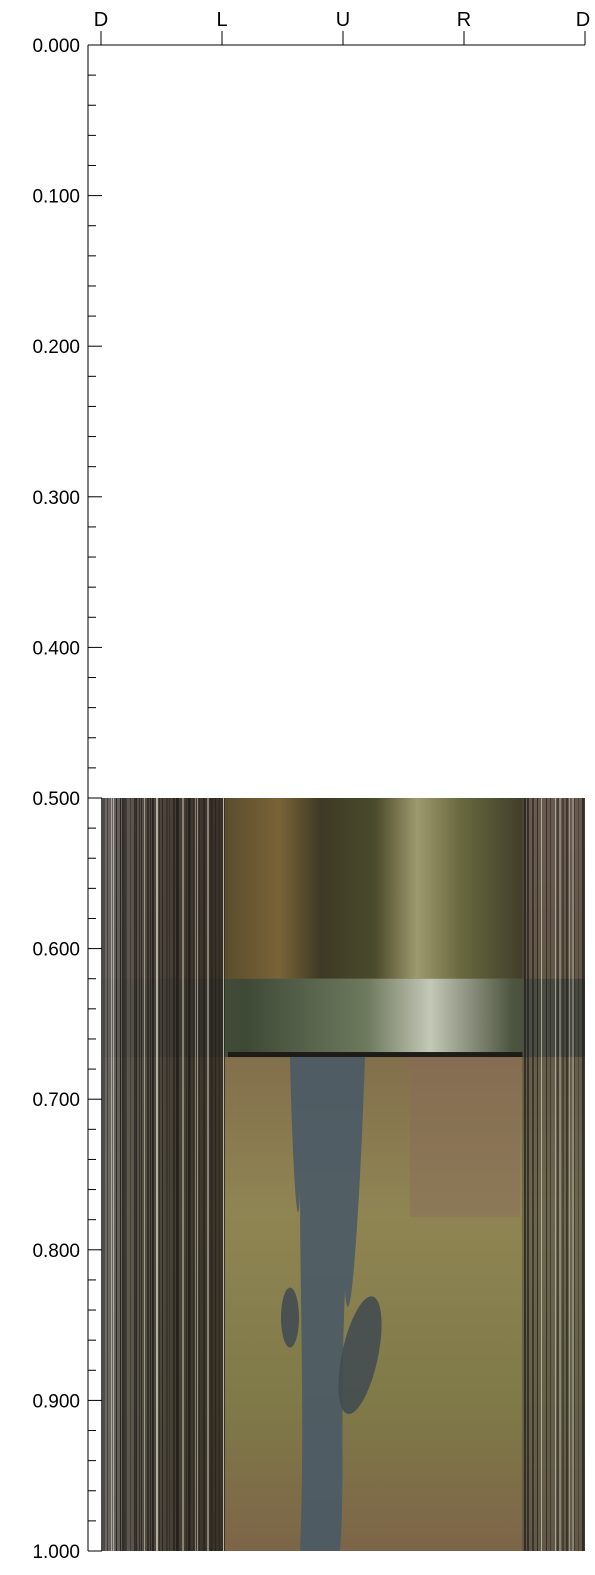 The image size is (595, 1575). What do you see at coordinates (56, 498) in the screenshot?
I see `depth-label: 0.300` at bounding box center [56, 498].